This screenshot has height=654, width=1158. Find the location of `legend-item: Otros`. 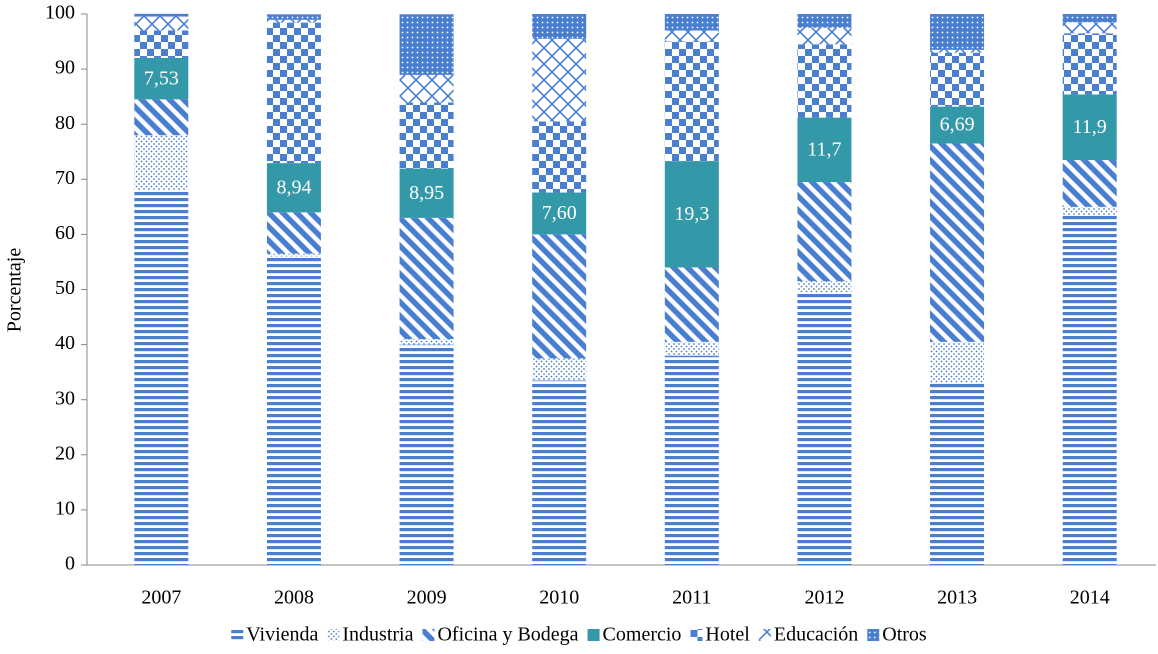

legend-item: Otros is located at coordinates (897, 635).